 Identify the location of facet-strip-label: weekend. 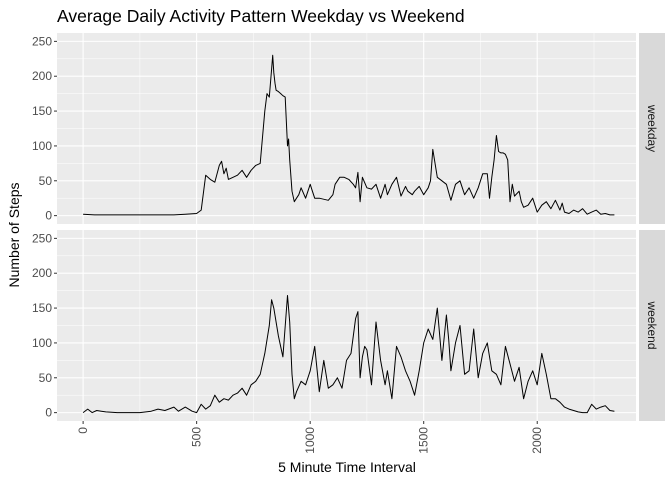
(652, 324).